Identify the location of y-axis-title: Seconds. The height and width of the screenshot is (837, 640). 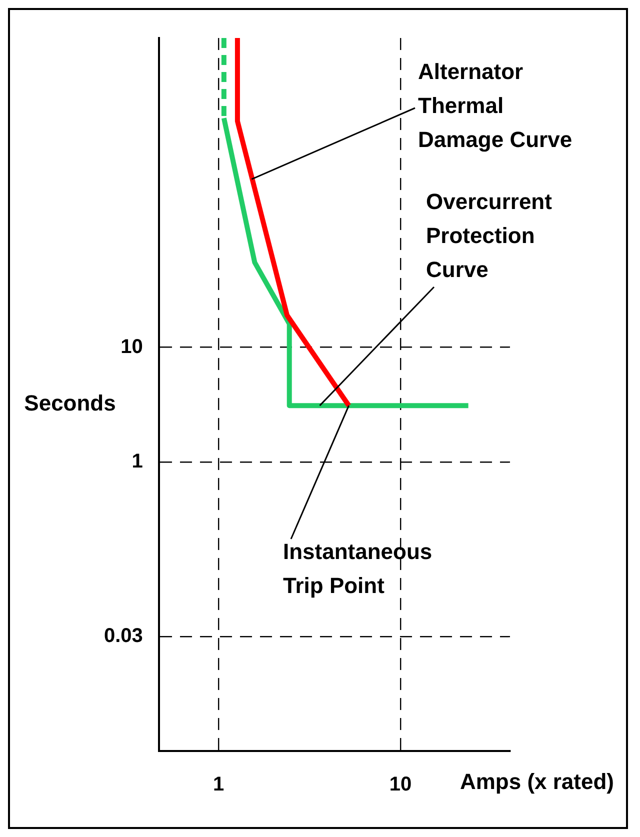
(70, 403).